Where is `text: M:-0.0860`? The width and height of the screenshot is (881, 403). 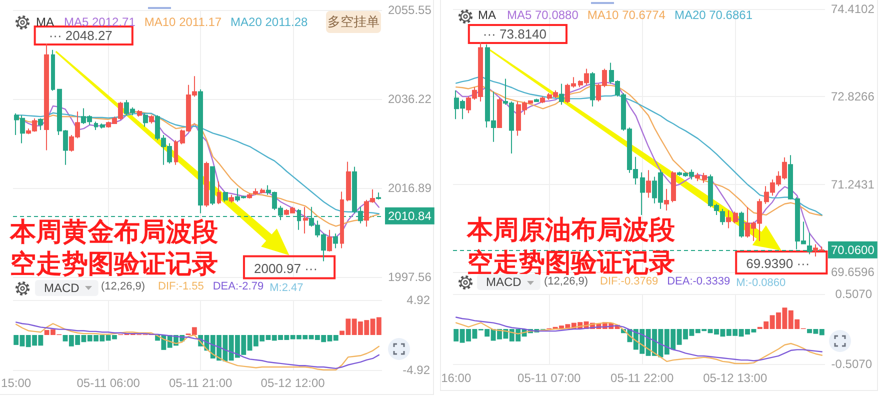 text: M:-0.0860 is located at coordinates (761, 283).